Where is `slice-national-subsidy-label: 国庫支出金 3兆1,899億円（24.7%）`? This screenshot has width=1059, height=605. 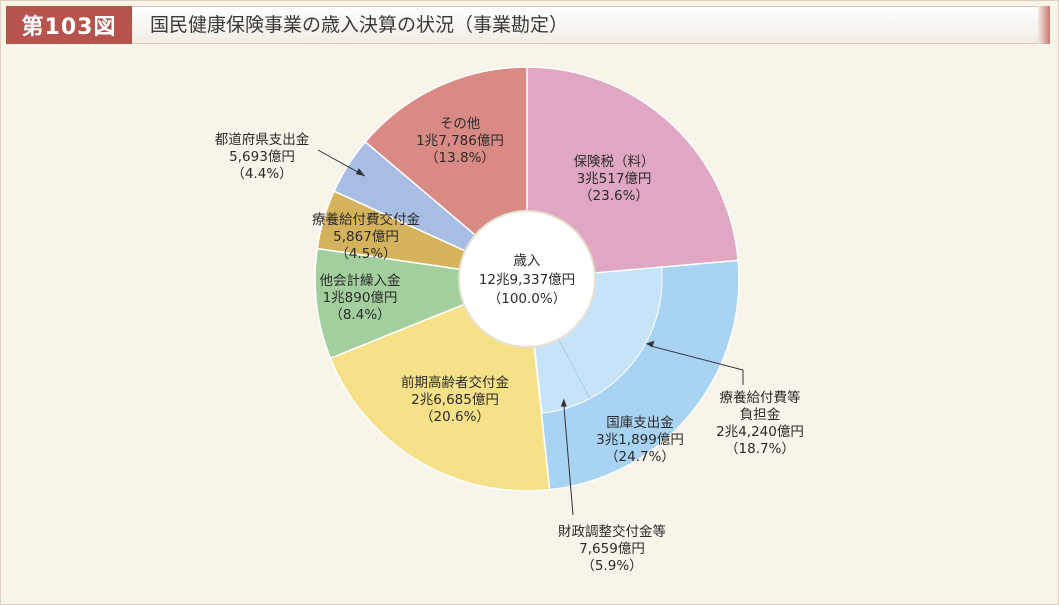 slice-national-subsidy-label: 国庫支出金 3兆1,899億円（24.7%） is located at coordinates (640, 440).